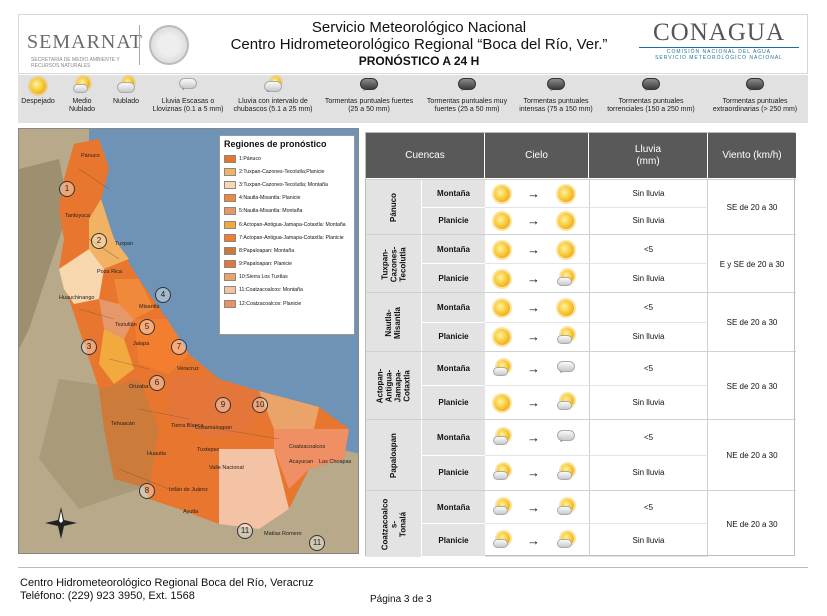 The image size is (827, 616). Describe the element at coordinates (85, 42) in the screenshot. I see `semarnat-wordmark: SEMARNAT` at that location.